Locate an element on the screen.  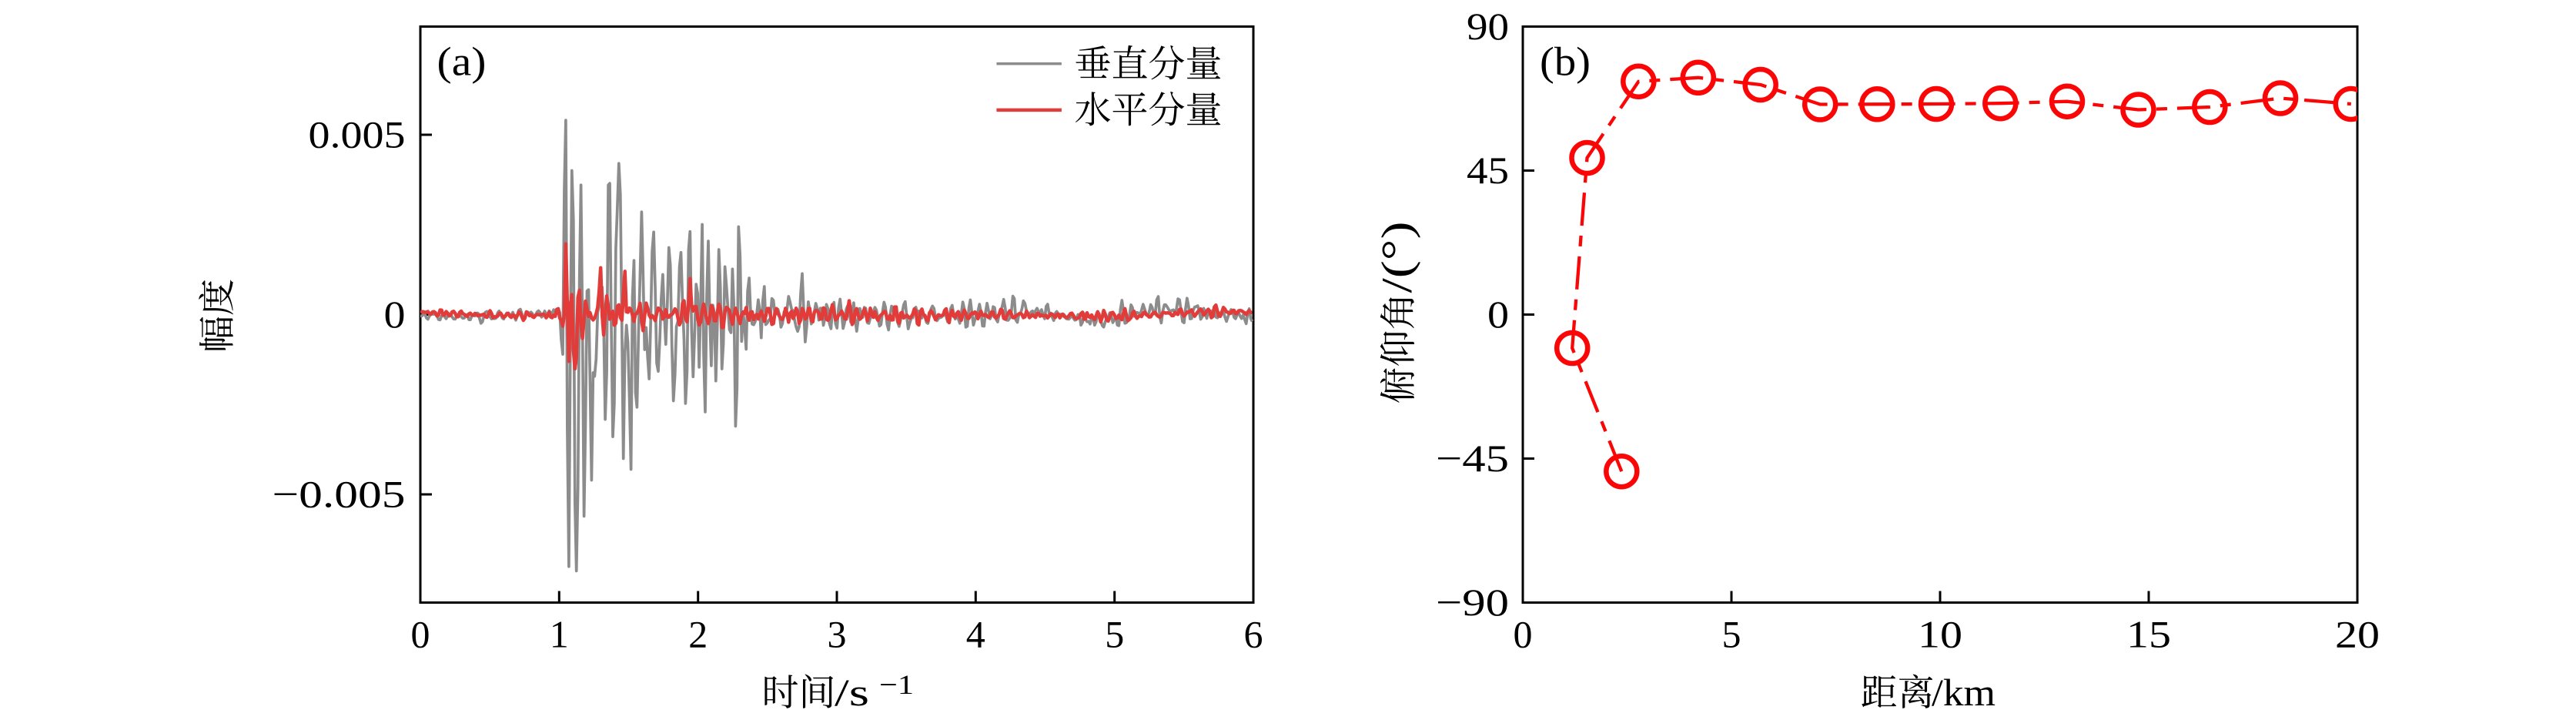
svg-text: 15 is located at coordinates (2148, 634).